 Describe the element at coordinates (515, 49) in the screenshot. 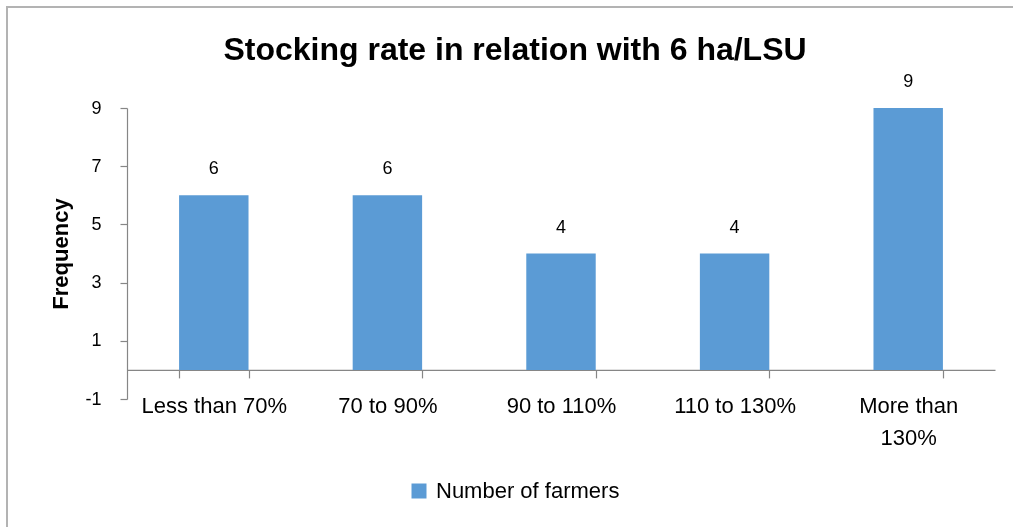

I see `chart-title: Stocking rate in relation with 6 ha/LSU` at that location.